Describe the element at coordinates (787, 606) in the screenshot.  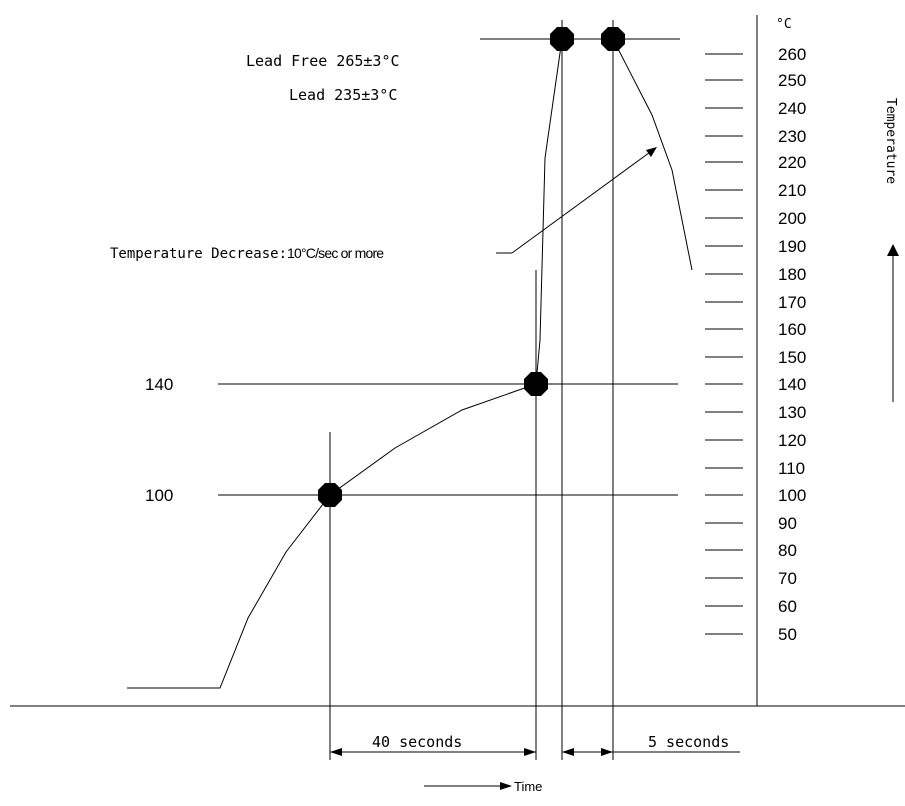
I see `tick-label-60: 60` at that location.